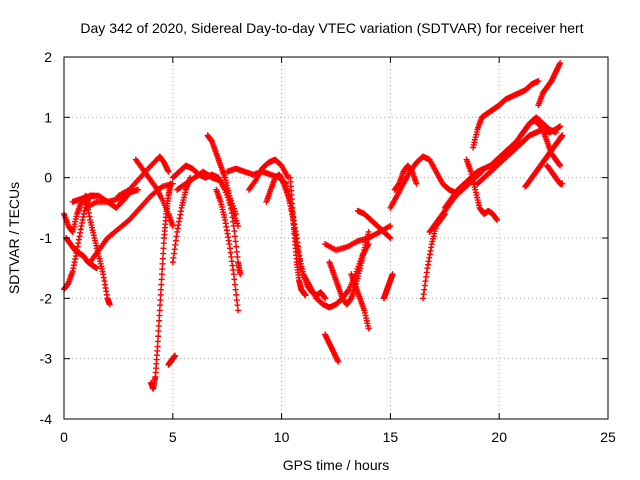 Image resolution: width=640 pixels, height=480 pixels. I want to click on x-tick-label: 0, so click(64, 437).